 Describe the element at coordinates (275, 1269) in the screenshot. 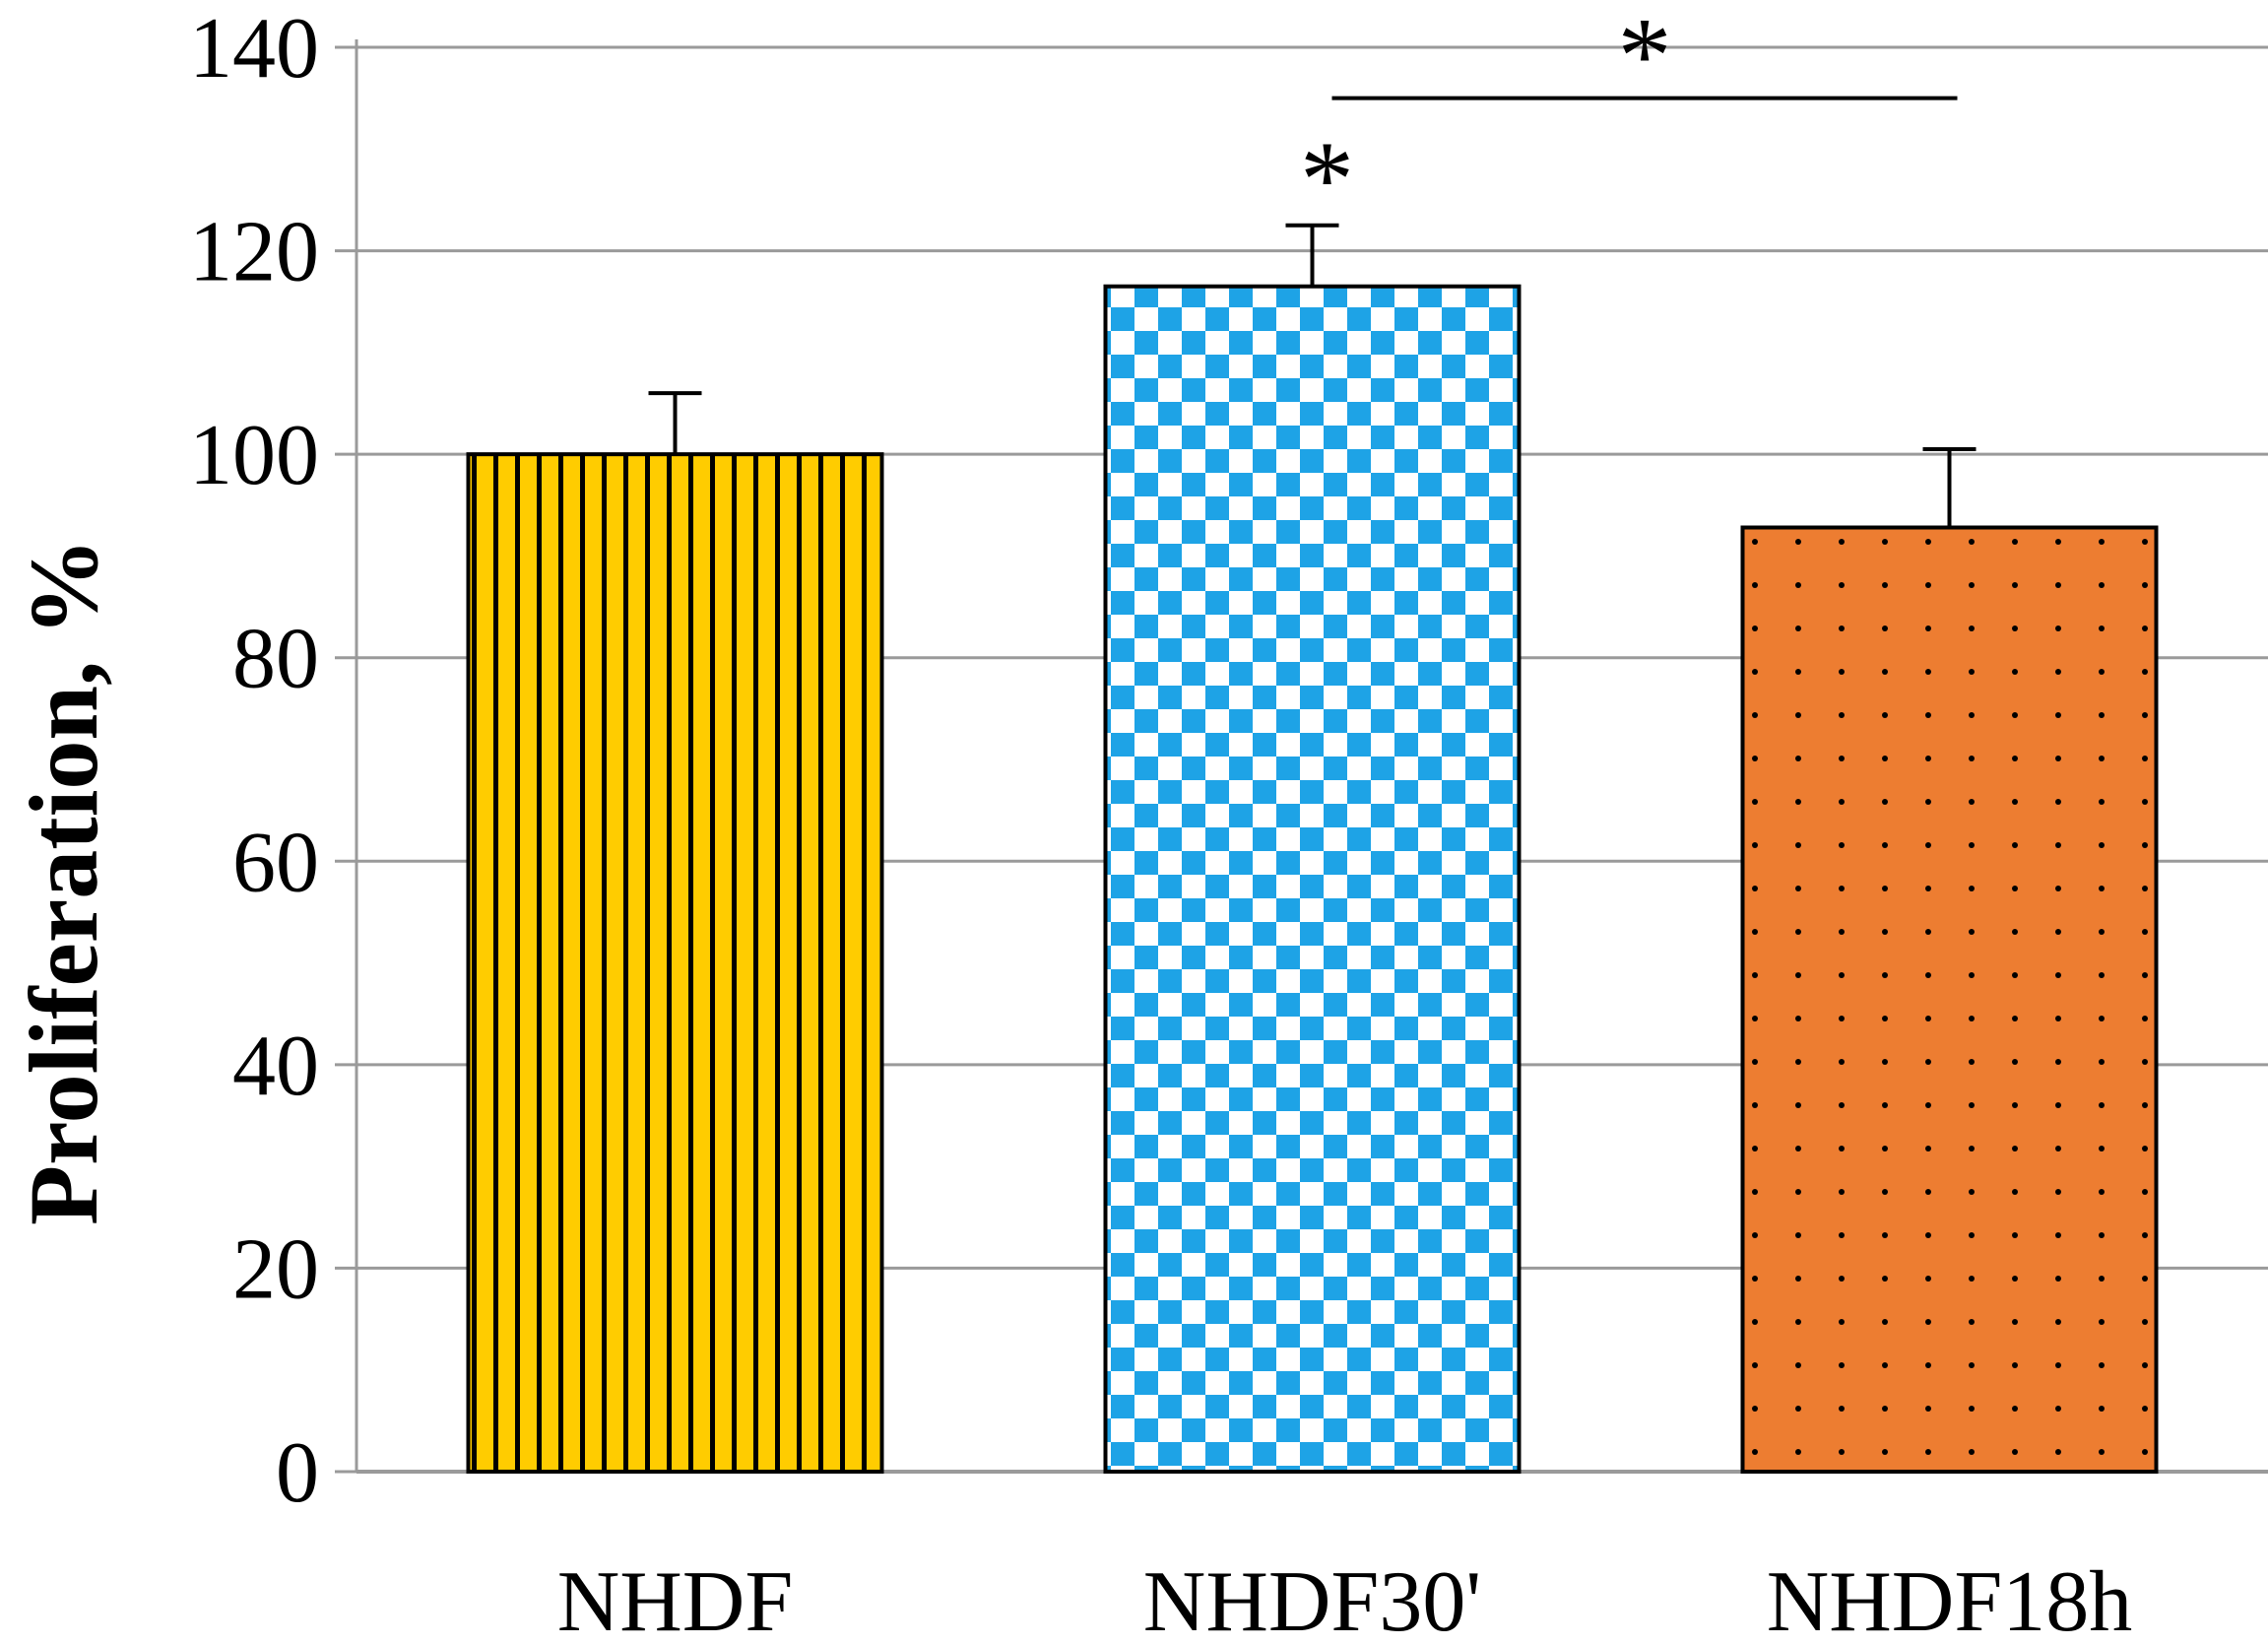

I see `y-tick-label: 20` at that location.